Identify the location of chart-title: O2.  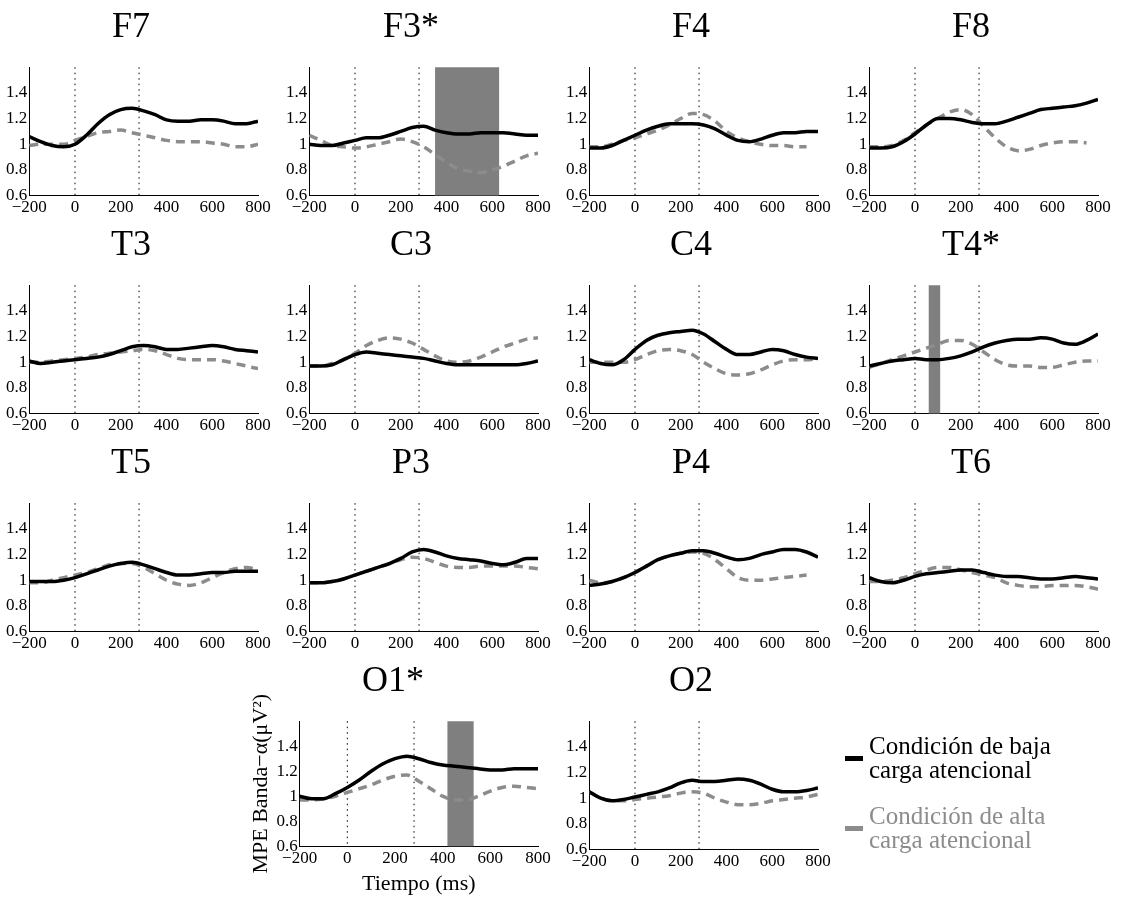
(691, 679).